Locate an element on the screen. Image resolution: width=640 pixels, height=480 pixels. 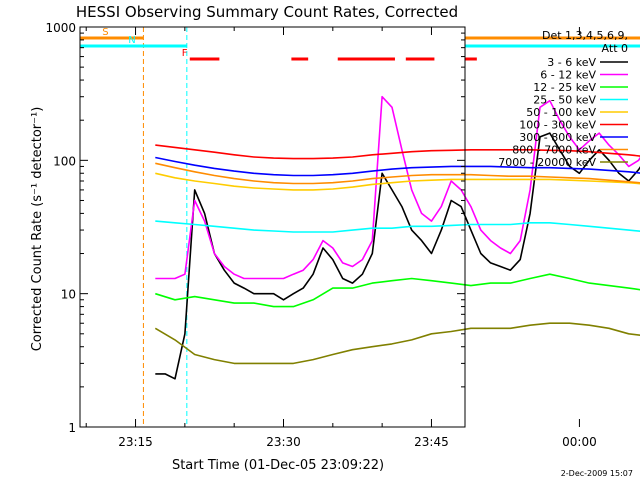
y-tick-label-1000: 1000 is located at coordinates (60, 28).